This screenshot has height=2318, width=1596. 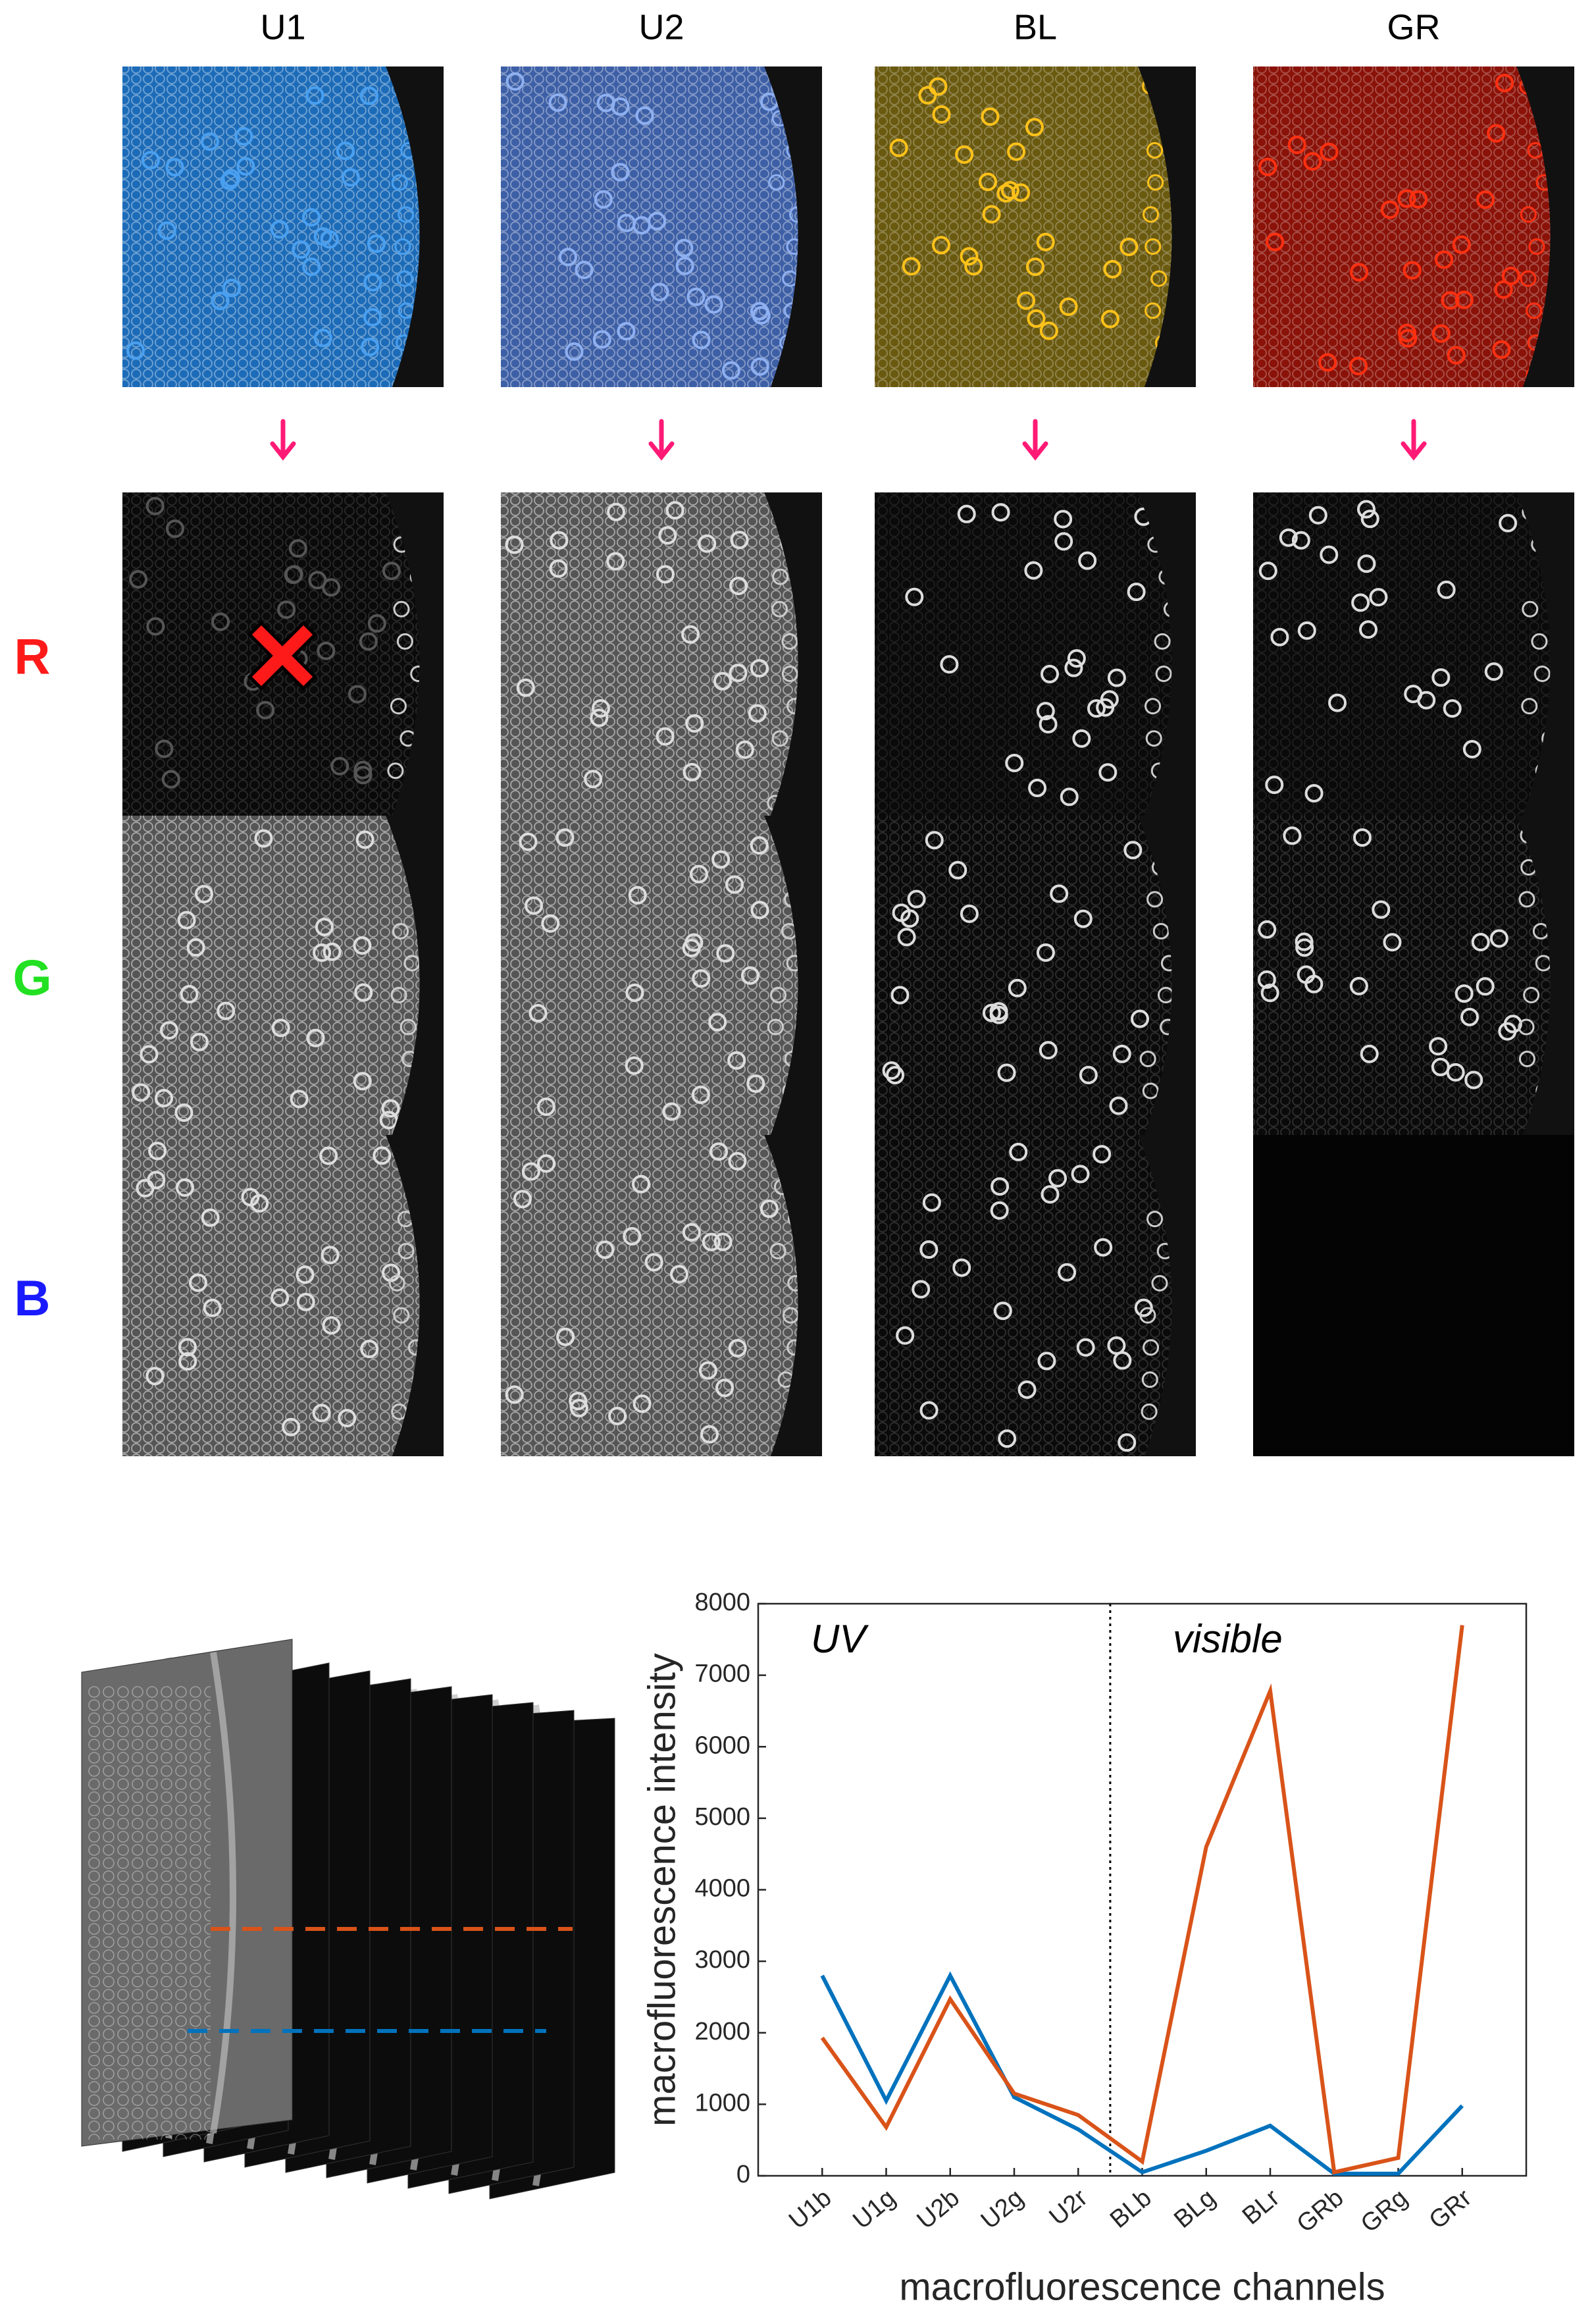 What do you see at coordinates (1413, 1295) in the screenshot?
I see `image-panel-empty` at bounding box center [1413, 1295].